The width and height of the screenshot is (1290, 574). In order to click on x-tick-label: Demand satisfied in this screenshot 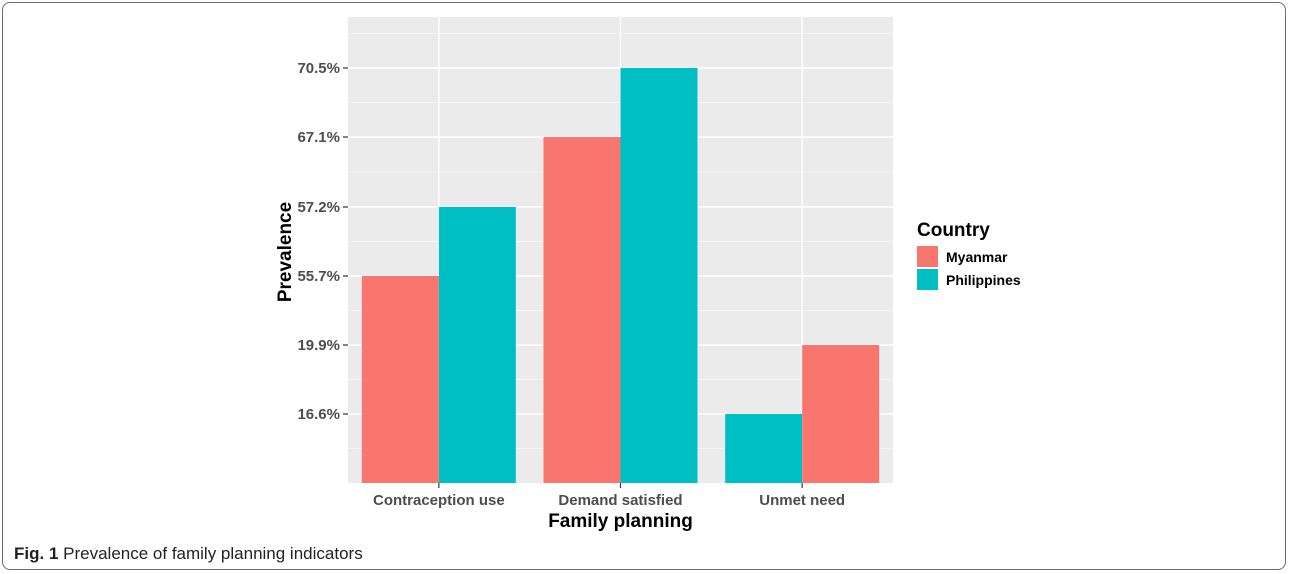, I will do `click(620, 500)`.